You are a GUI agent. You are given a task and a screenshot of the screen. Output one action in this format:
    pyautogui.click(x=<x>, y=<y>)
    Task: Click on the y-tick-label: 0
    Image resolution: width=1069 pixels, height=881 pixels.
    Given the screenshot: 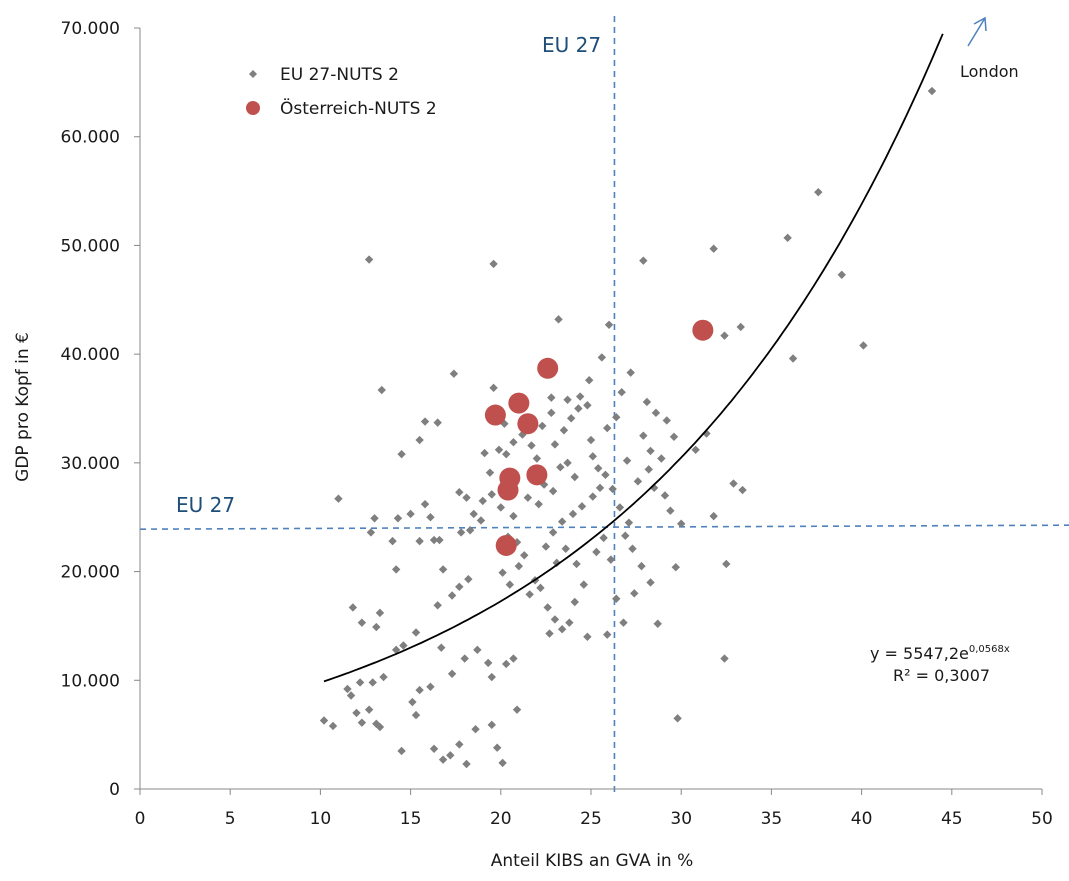 What is the action you would take?
    pyautogui.click(x=114, y=790)
    